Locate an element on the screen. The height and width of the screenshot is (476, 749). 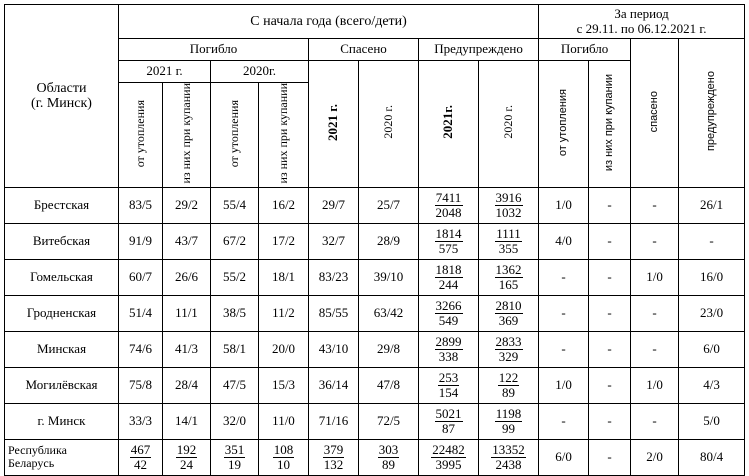
cell-prevented-2021: 253 154 is located at coordinates (448, 385).